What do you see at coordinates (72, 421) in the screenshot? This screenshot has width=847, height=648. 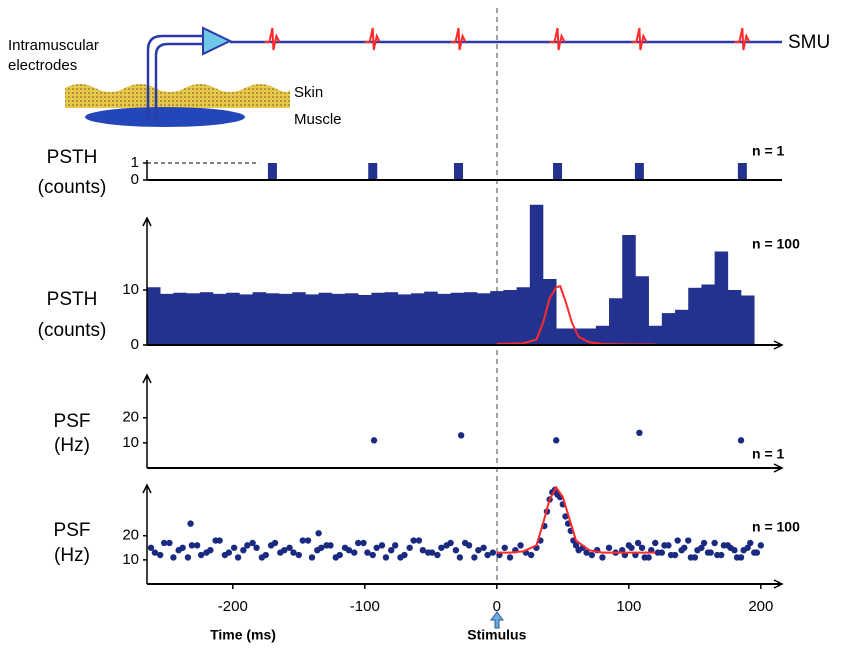 I see `y-axis-label: PSF` at bounding box center [72, 421].